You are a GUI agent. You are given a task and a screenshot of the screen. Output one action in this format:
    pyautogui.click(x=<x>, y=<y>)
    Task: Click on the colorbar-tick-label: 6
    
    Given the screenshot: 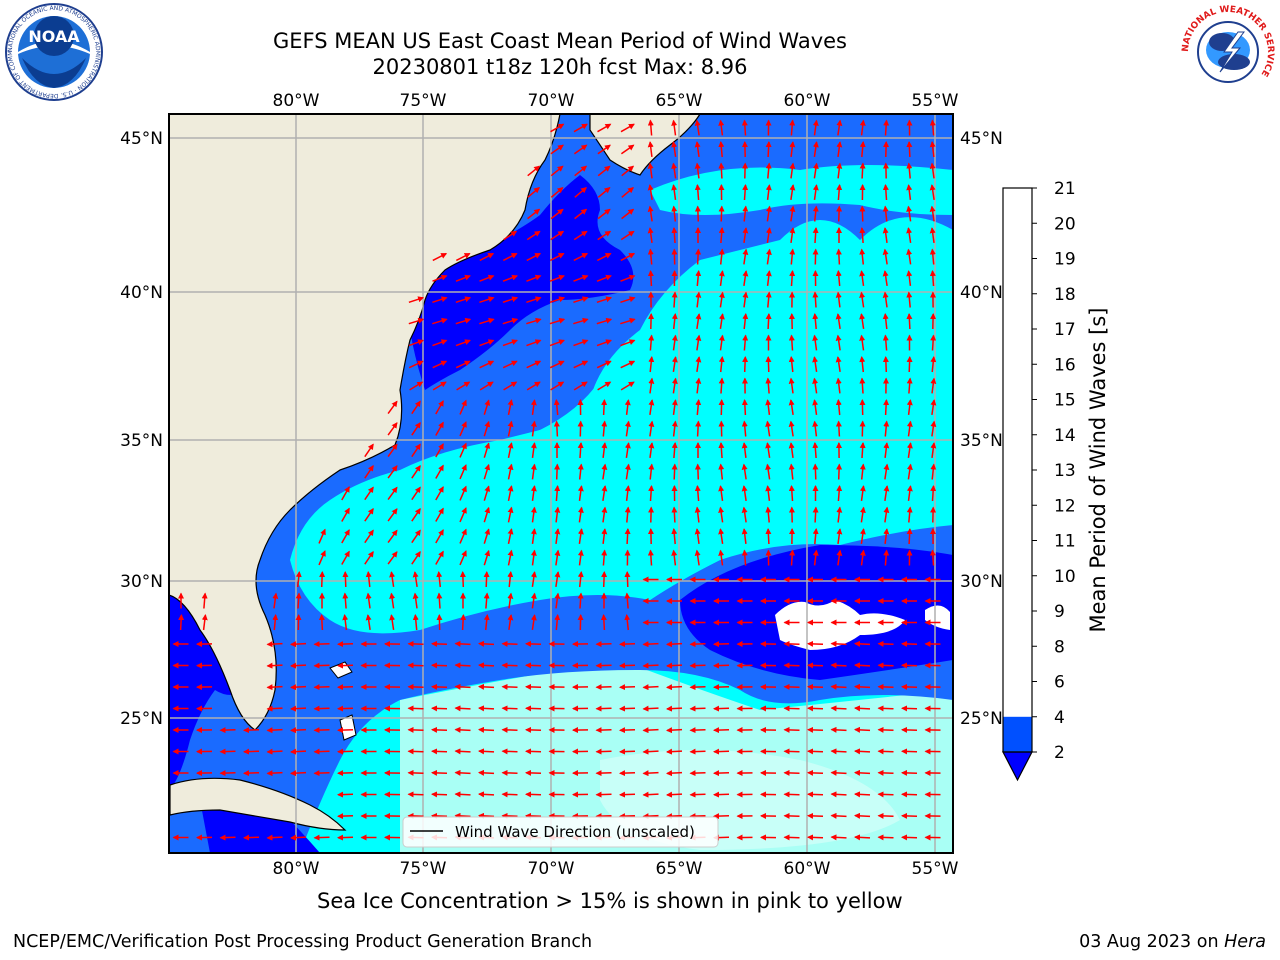 What is the action you would take?
    pyautogui.click(x=1059, y=683)
    